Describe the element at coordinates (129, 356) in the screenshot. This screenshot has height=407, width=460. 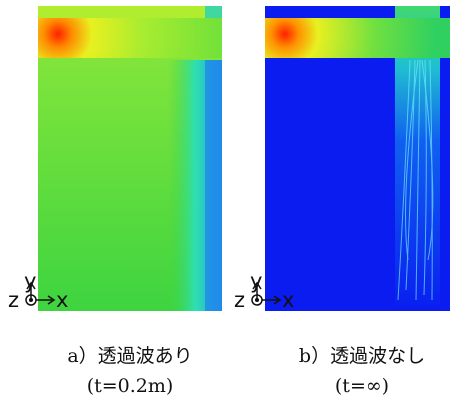
I see `caption: a）透過波あり` at that location.